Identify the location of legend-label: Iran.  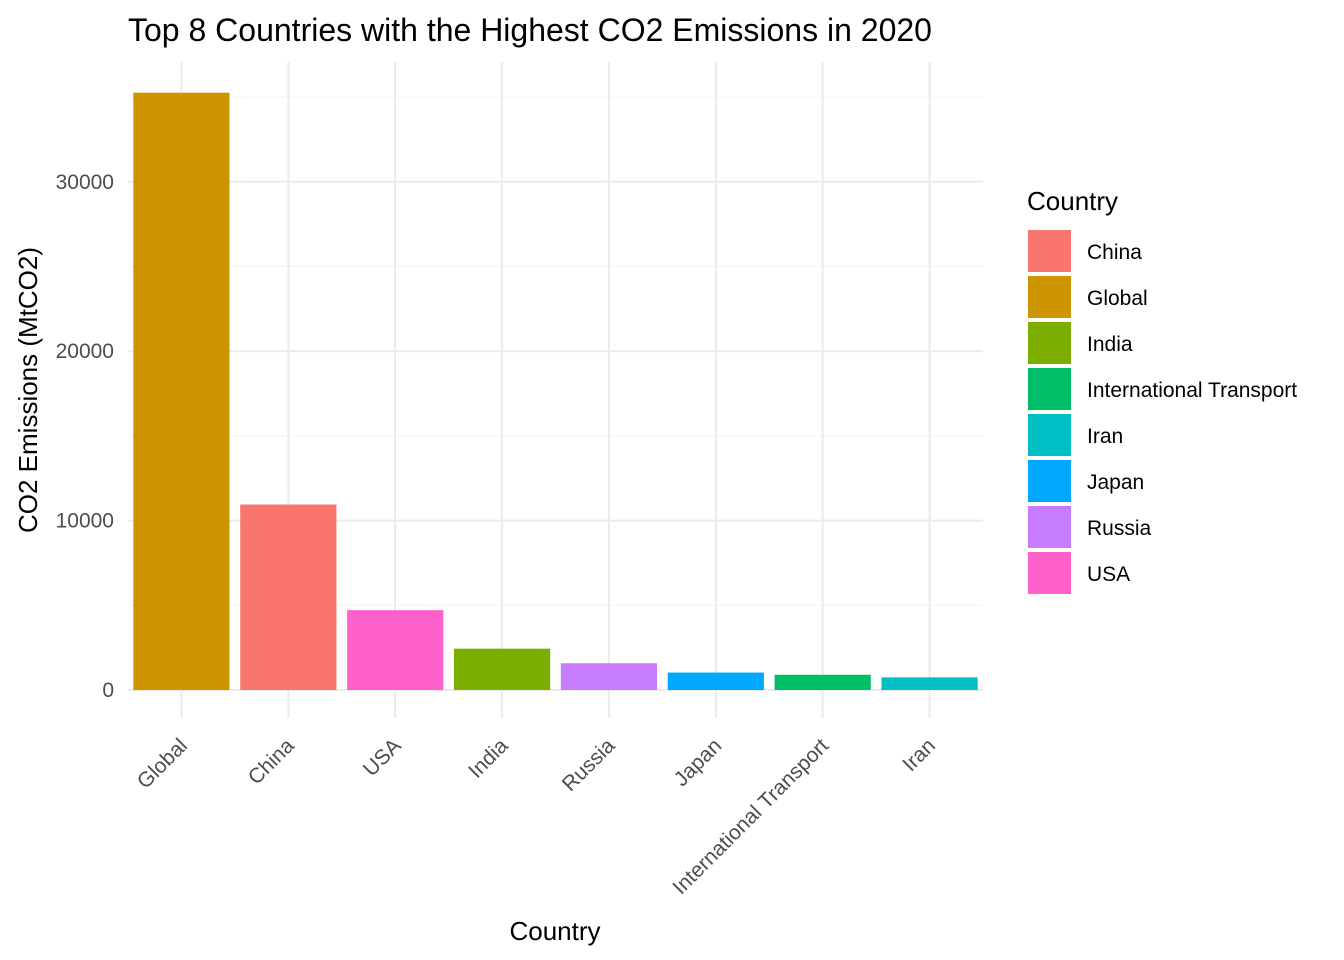
(1105, 436).